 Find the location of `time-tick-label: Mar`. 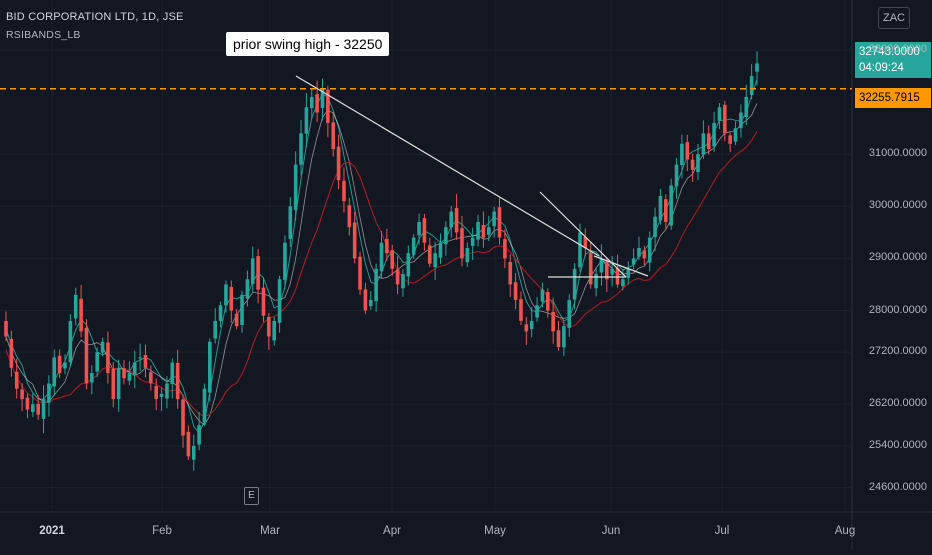

time-tick-label: Mar is located at coordinates (270, 531).